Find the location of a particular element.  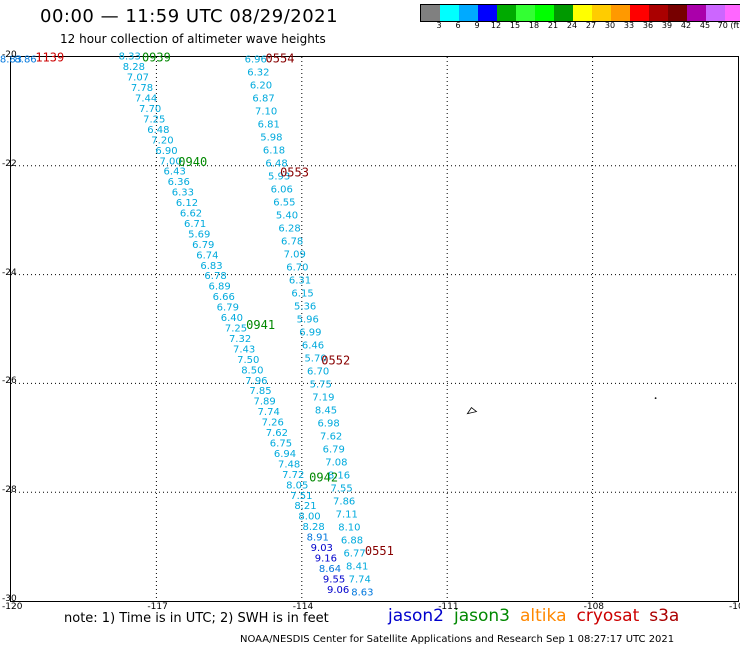

swh-value: 5.69 is located at coordinates (199, 234).